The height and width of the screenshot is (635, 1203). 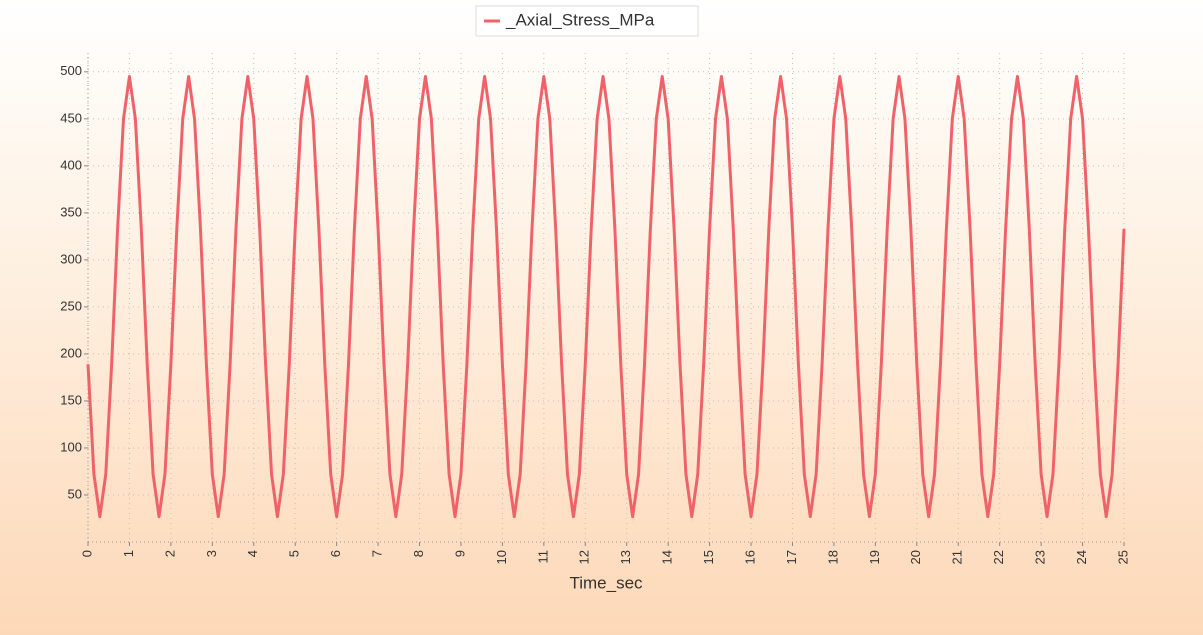 What do you see at coordinates (874, 557) in the screenshot?
I see `x-tick-label: 19` at bounding box center [874, 557].